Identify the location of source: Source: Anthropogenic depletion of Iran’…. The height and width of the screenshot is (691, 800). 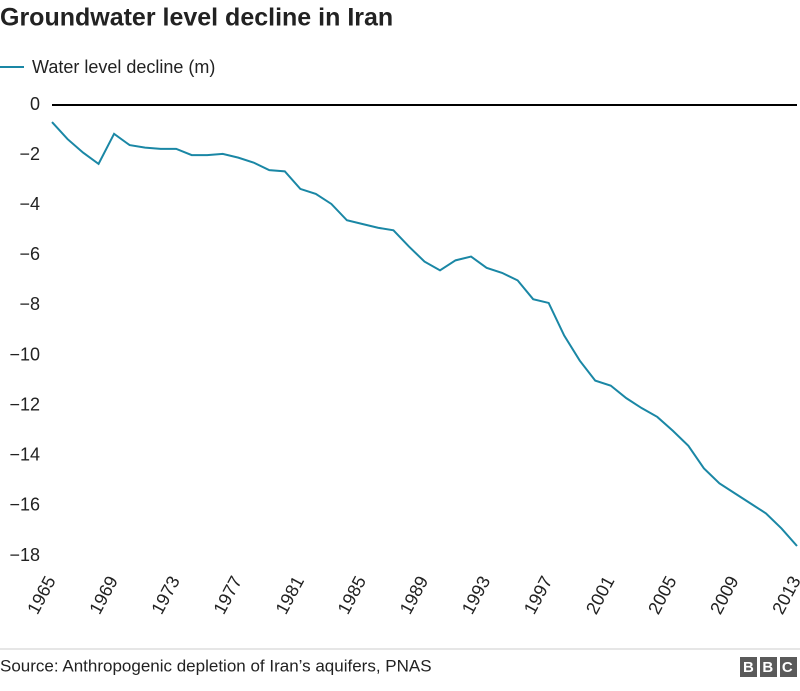
(216, 665).